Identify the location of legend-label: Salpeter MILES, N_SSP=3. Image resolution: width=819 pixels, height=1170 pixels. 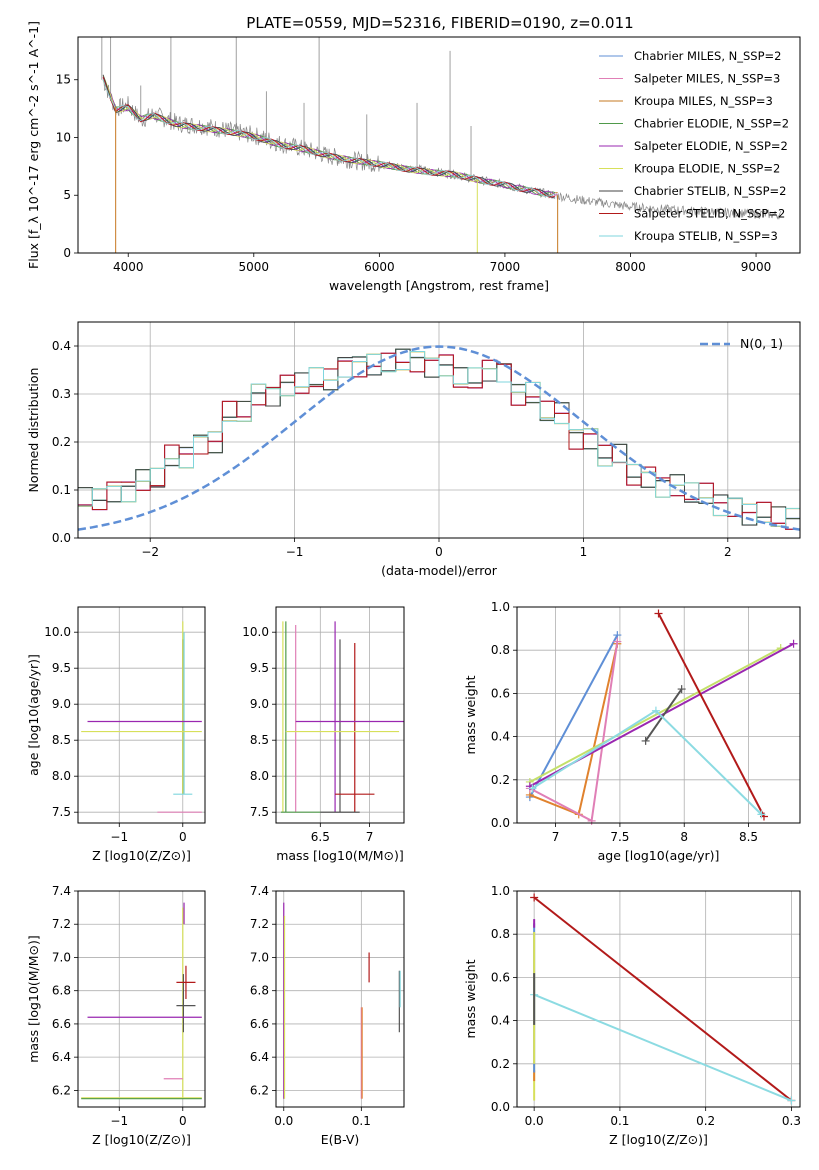
(707, 79).